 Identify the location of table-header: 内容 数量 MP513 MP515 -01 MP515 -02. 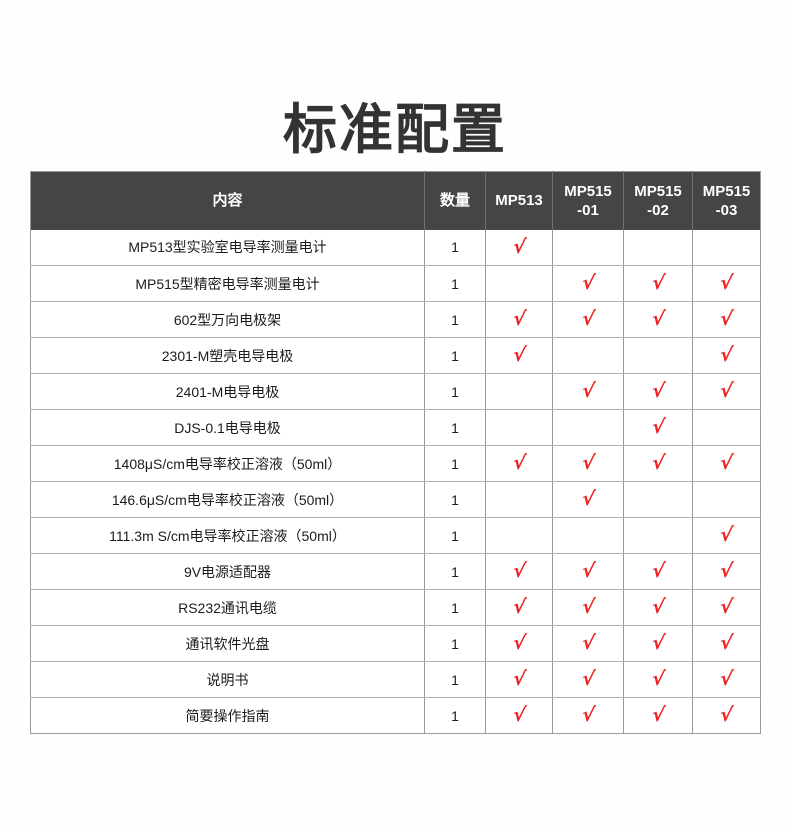
(395, 200).